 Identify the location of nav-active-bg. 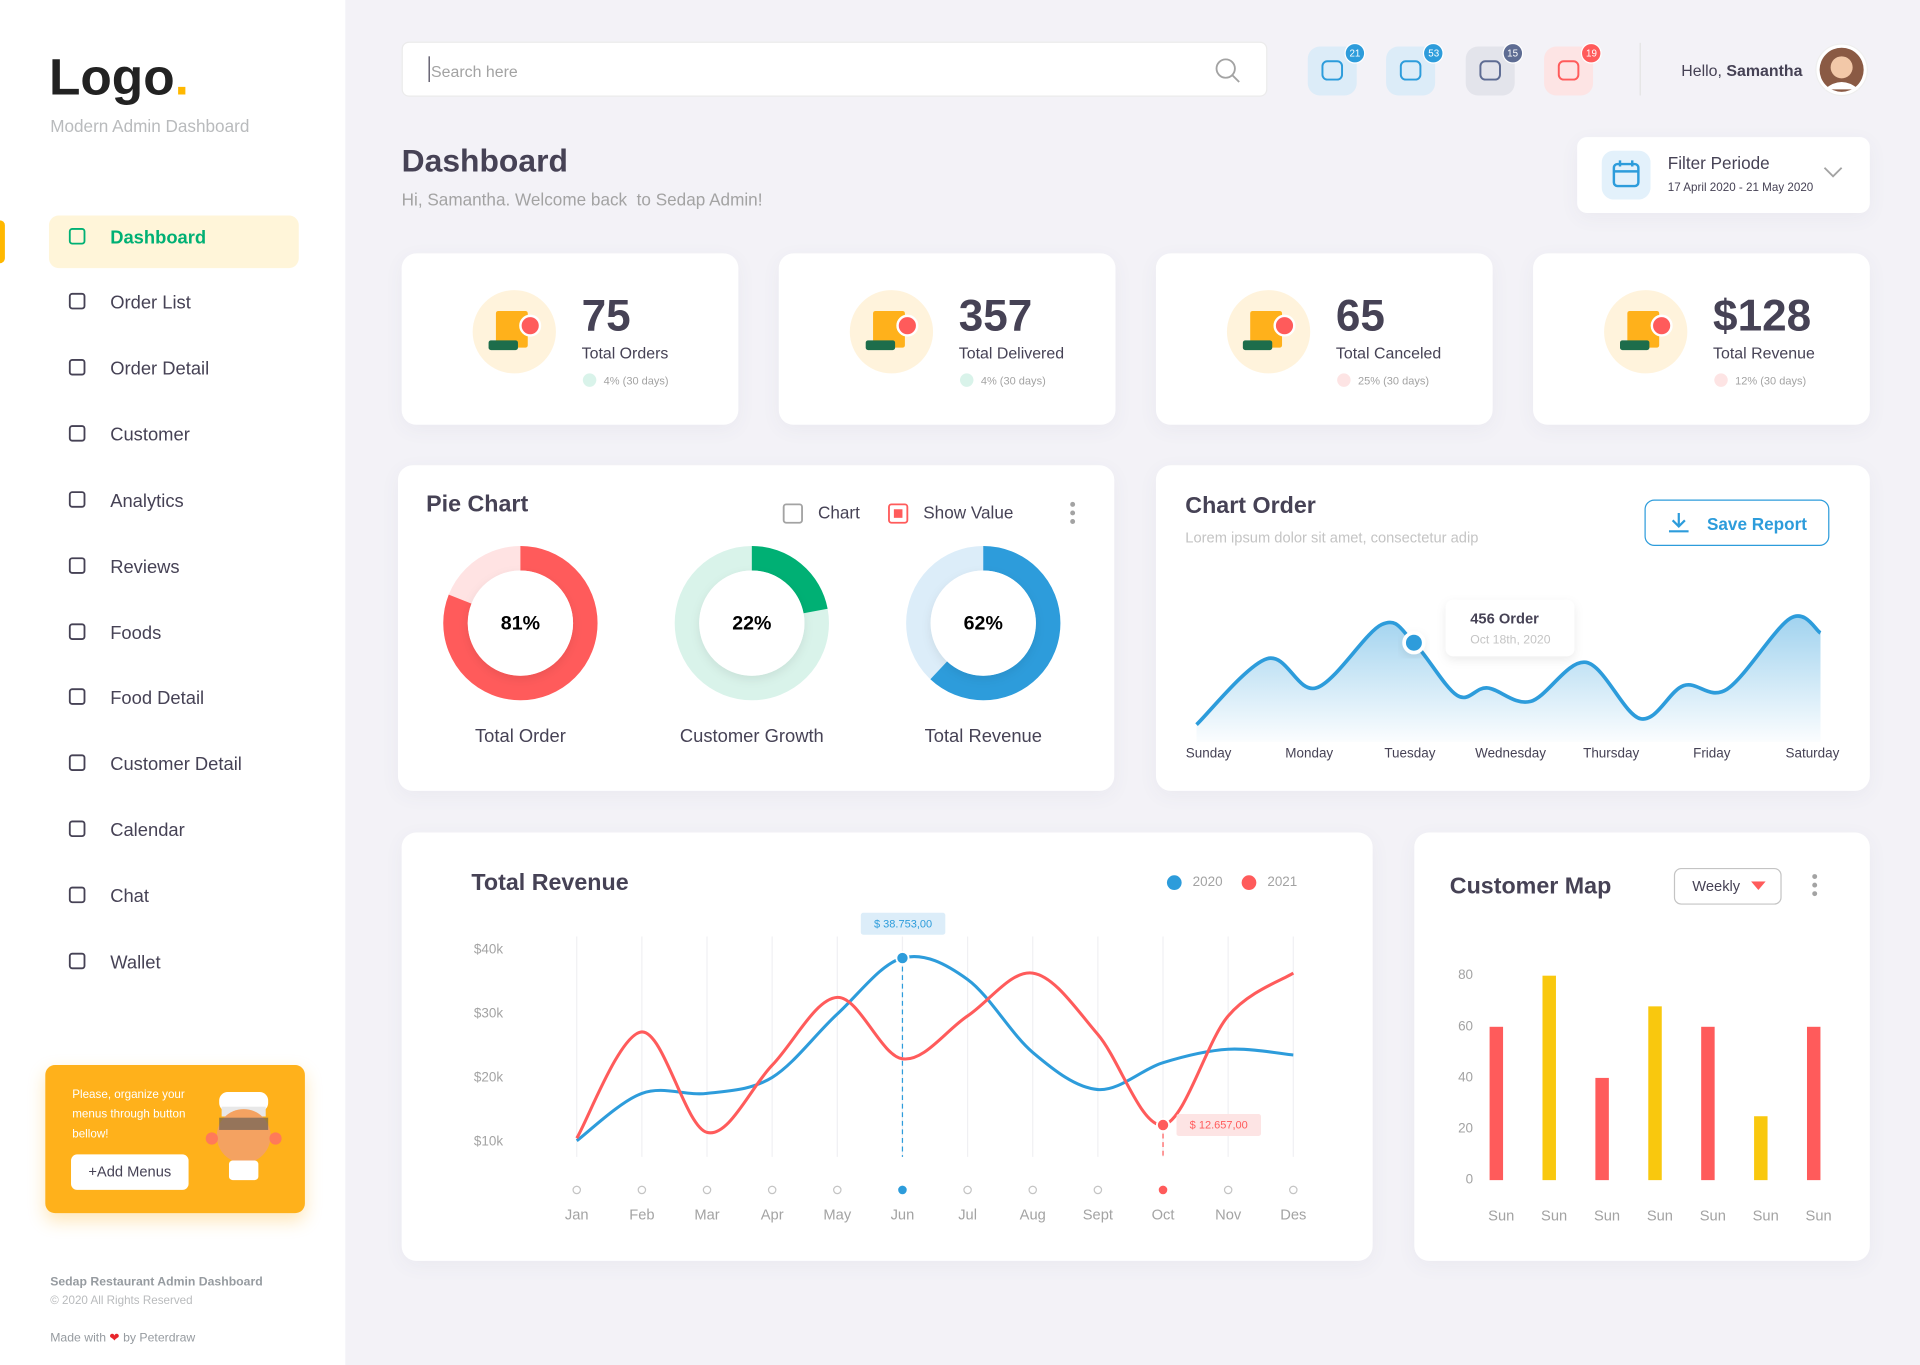
(173, 242).